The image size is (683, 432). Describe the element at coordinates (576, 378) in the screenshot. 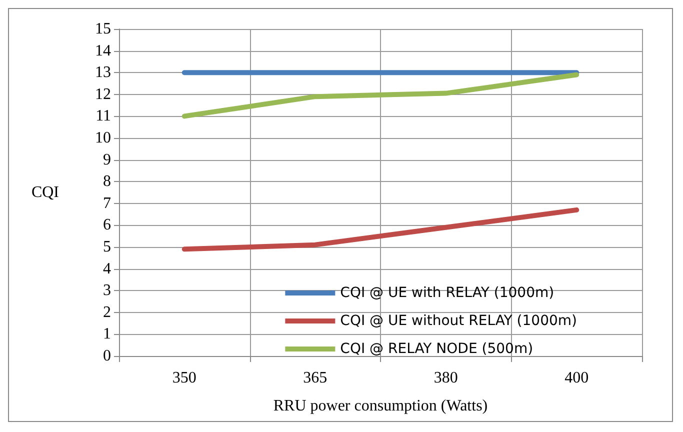

I see `x-tick-label: 400` at that location.